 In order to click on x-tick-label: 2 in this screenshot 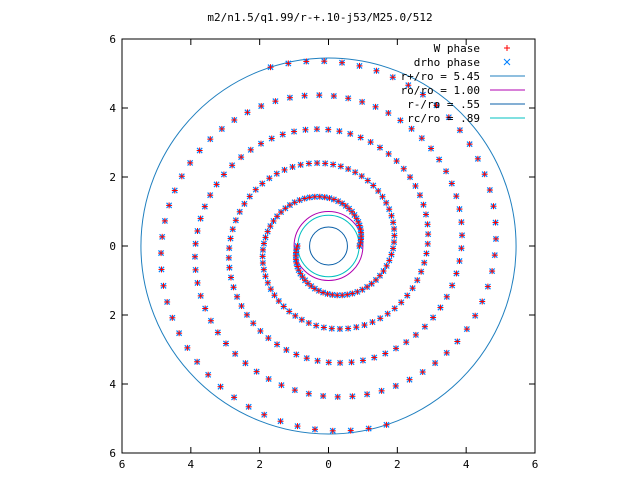, I will do `click(259, 464)`.